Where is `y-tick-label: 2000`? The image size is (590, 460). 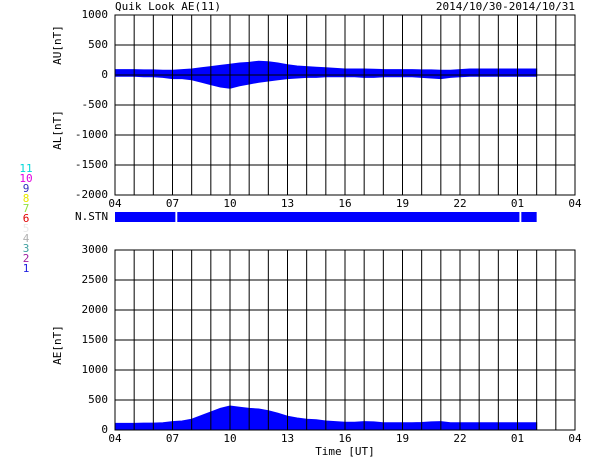
y-tick-label: 2000 is located at coordinates (95, 309).